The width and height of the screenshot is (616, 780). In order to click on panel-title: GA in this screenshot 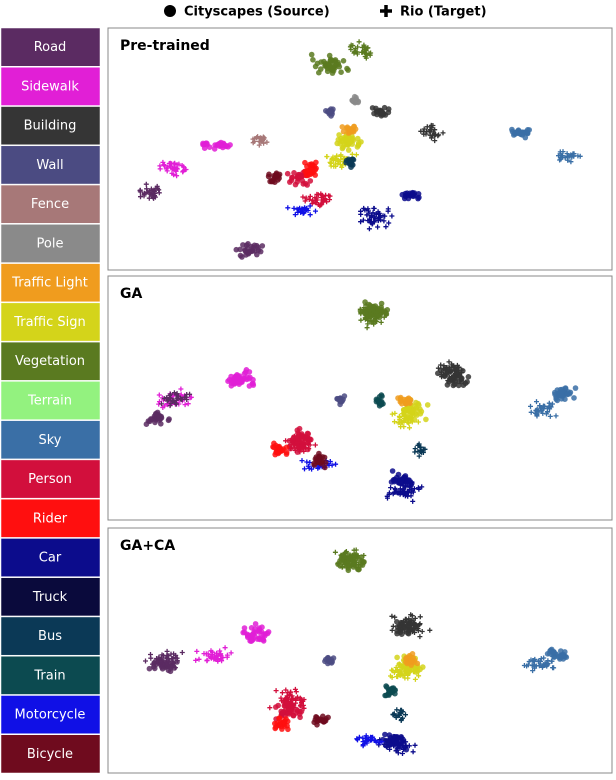, I will do `click(131, 294)`.